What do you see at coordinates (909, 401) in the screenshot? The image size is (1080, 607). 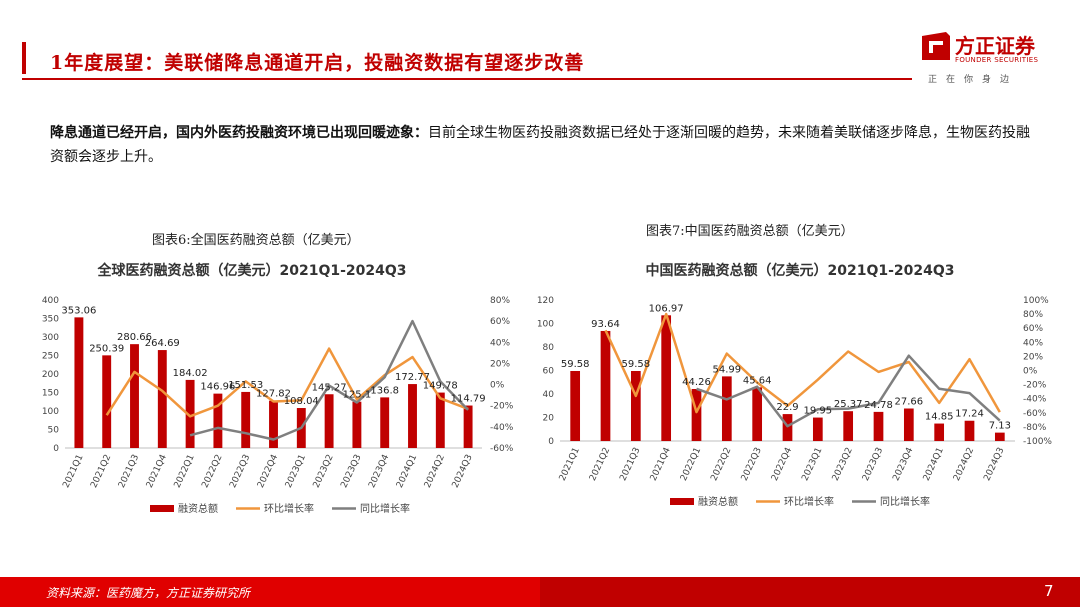 I see `data-label: 27.66` at bounding box center [909, 401].